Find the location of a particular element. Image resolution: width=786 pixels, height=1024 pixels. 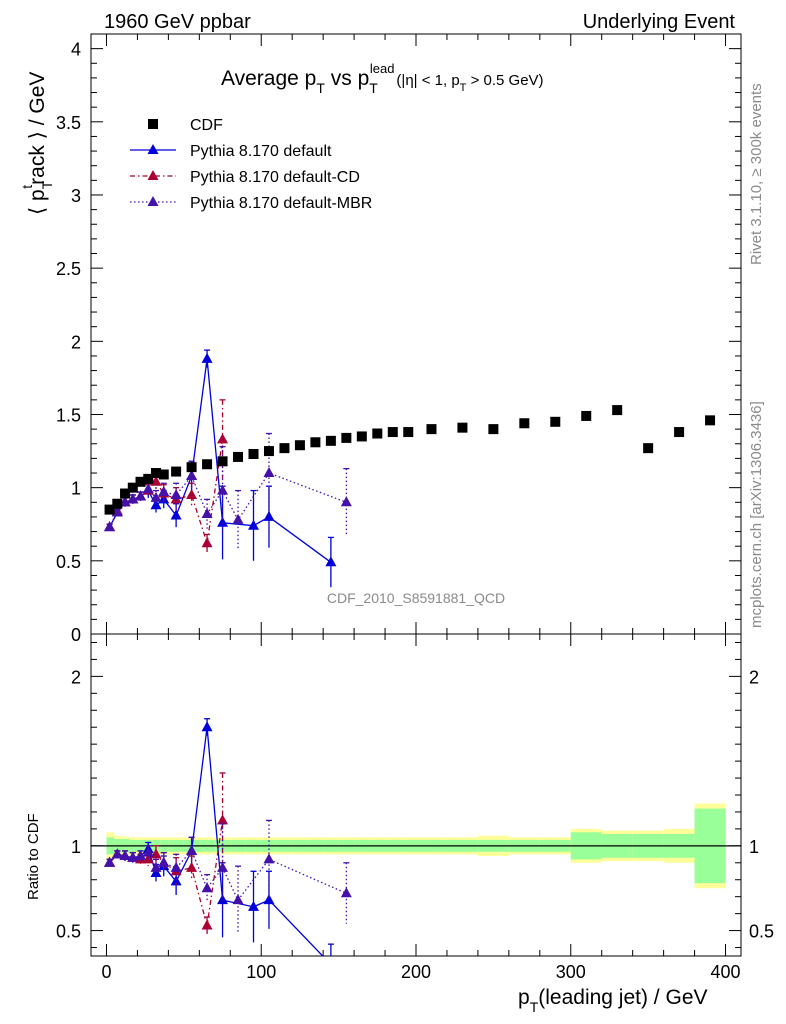

main-y-tick-label: 3 is located at coordinates (76, 196).